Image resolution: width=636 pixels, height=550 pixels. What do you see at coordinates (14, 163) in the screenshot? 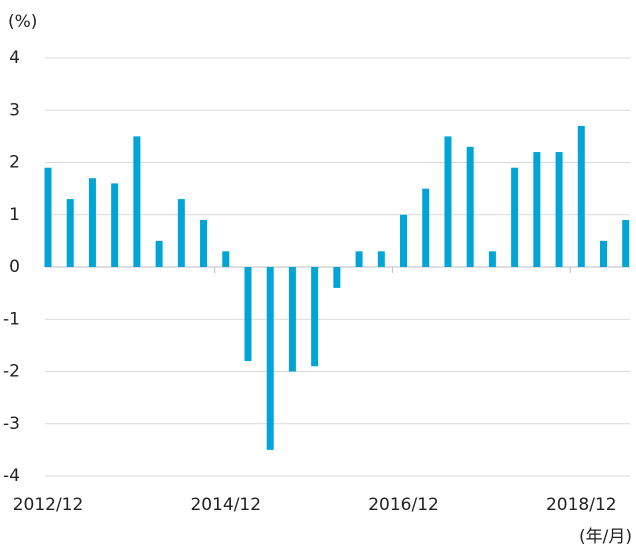
I see `y-tick-label: 2` at bounding box center [14, 163].